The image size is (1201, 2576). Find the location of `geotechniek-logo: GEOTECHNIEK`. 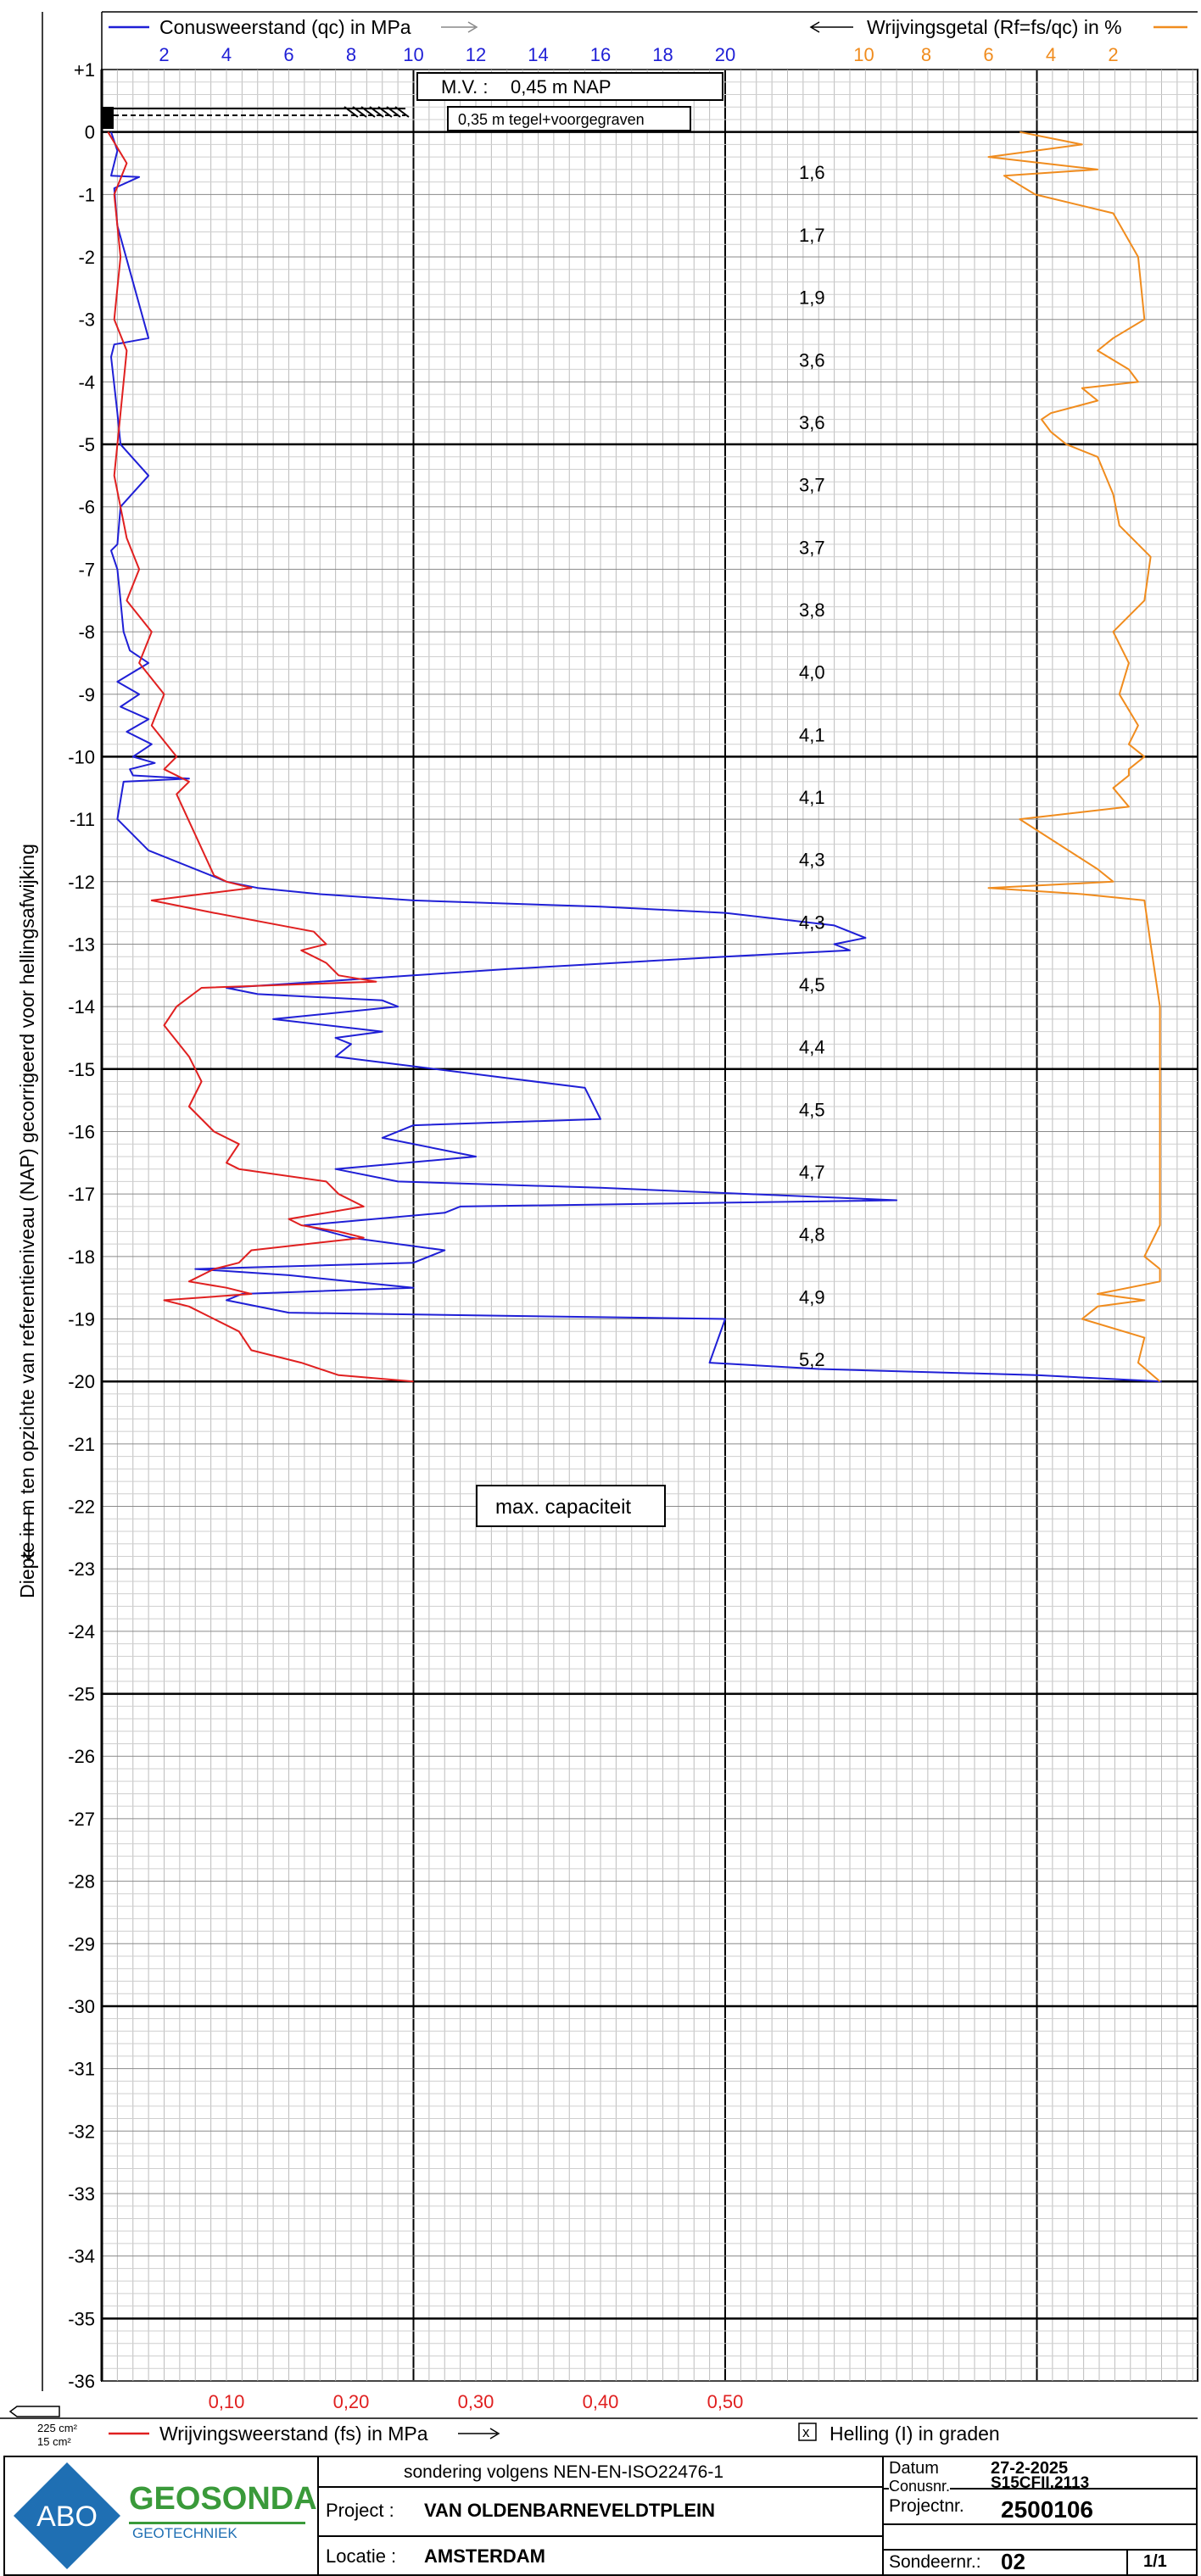

geotechniek-logo: GEOTECHNIEK is located at coordinates (184, 2533).